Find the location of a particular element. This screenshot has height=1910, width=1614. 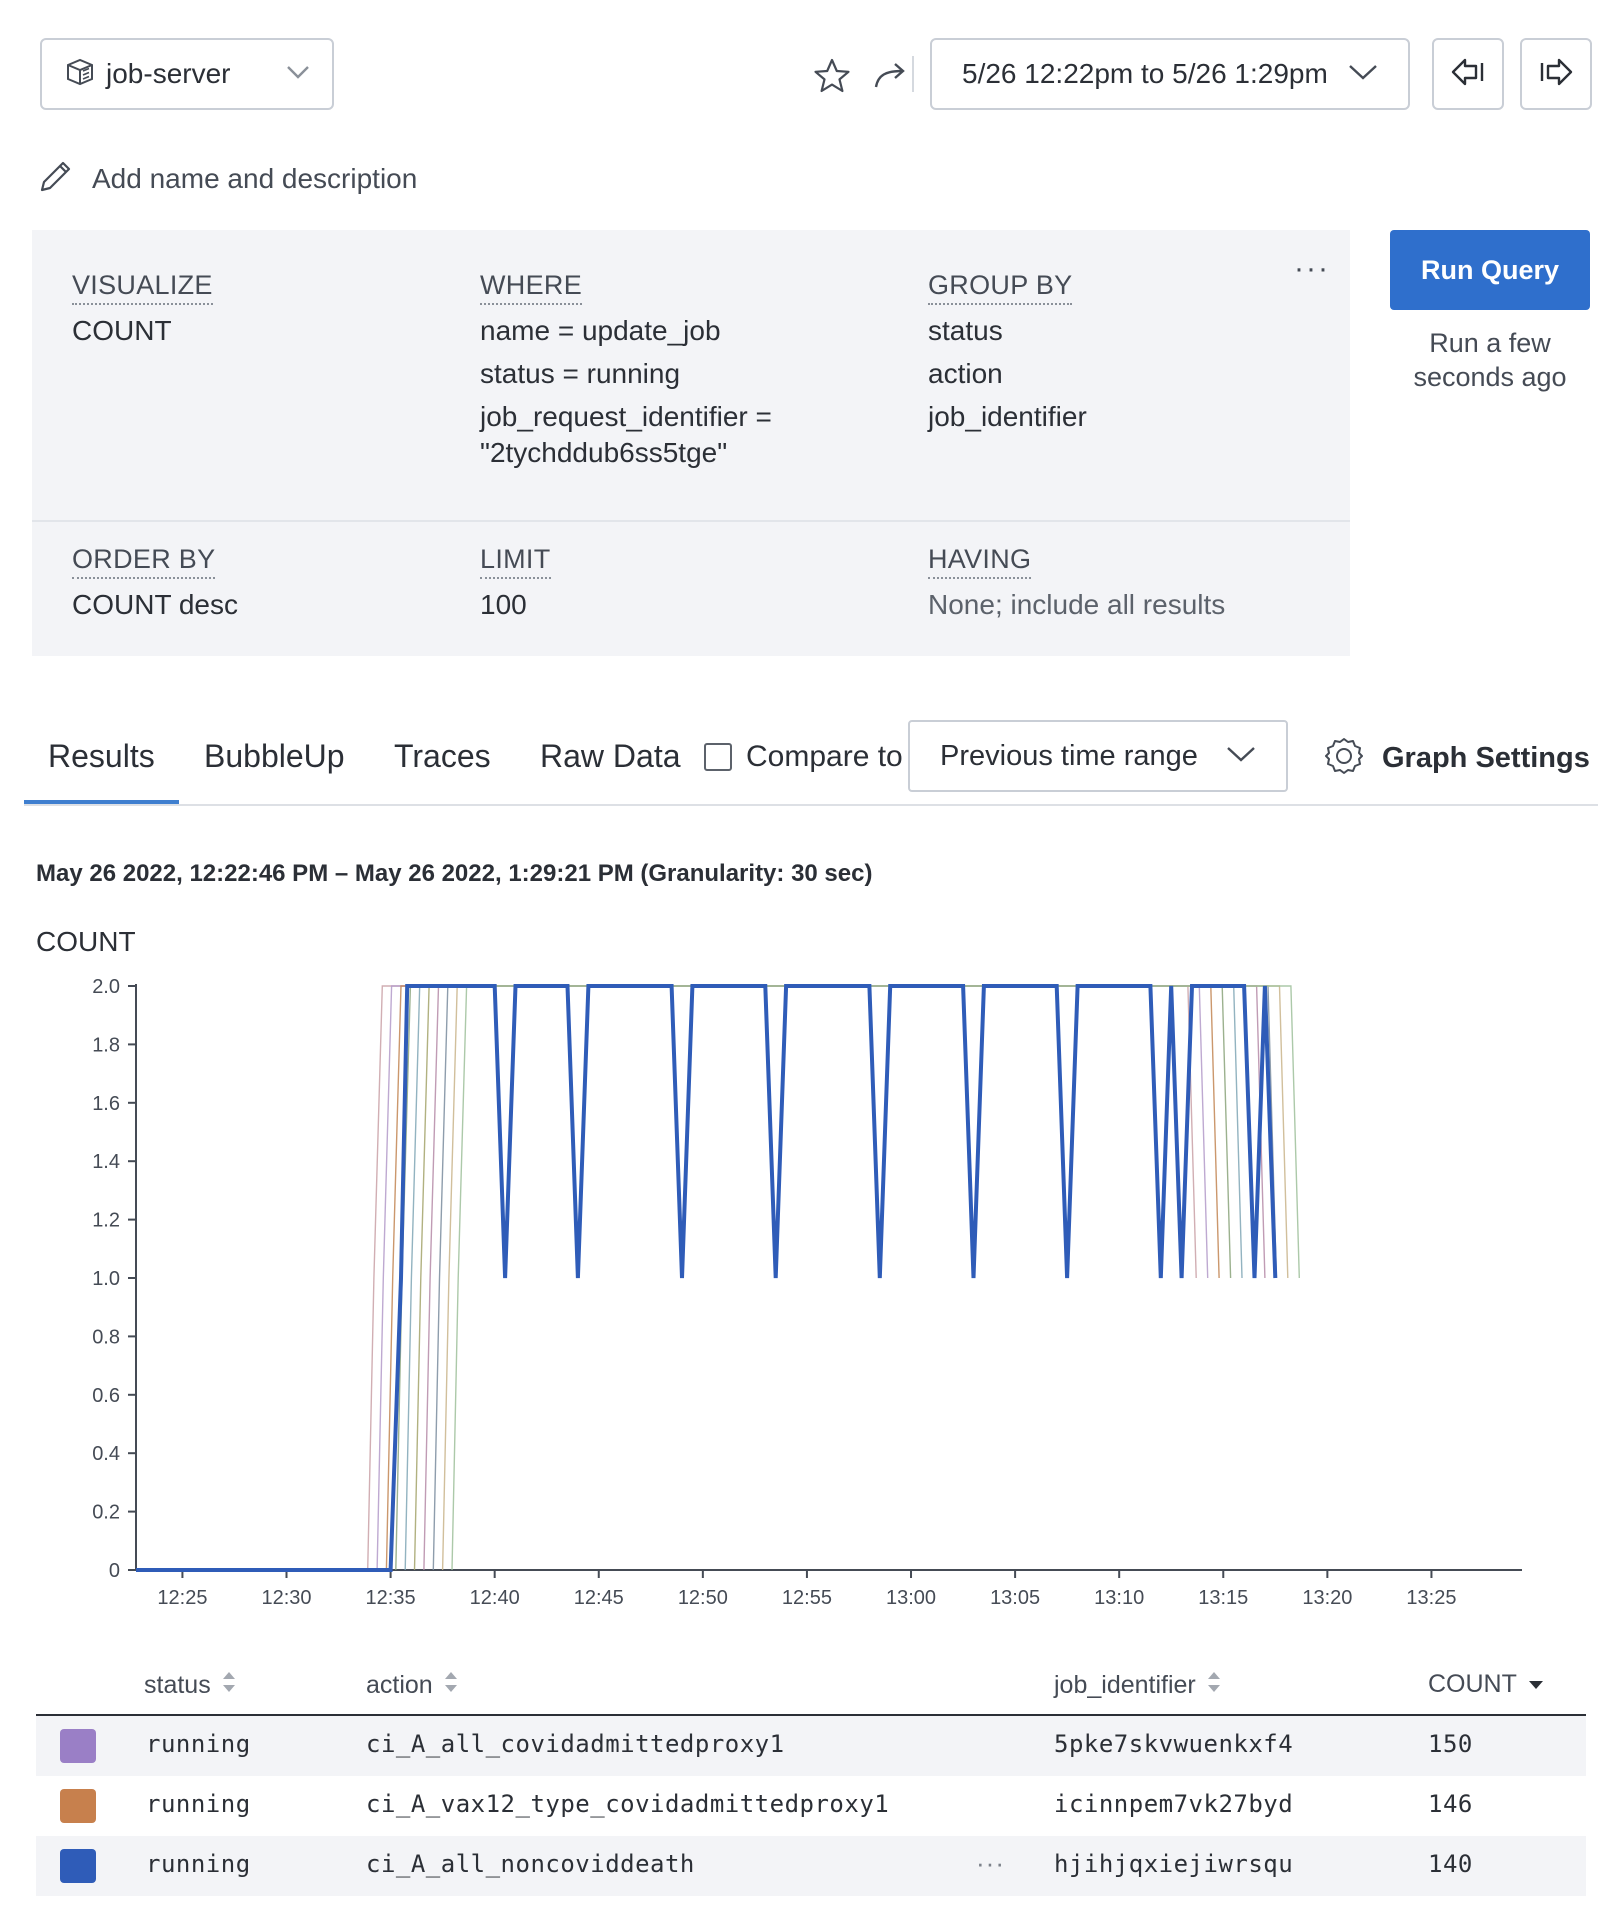

compare-range-select: Previous time range is located at coordinates (1098, 756).